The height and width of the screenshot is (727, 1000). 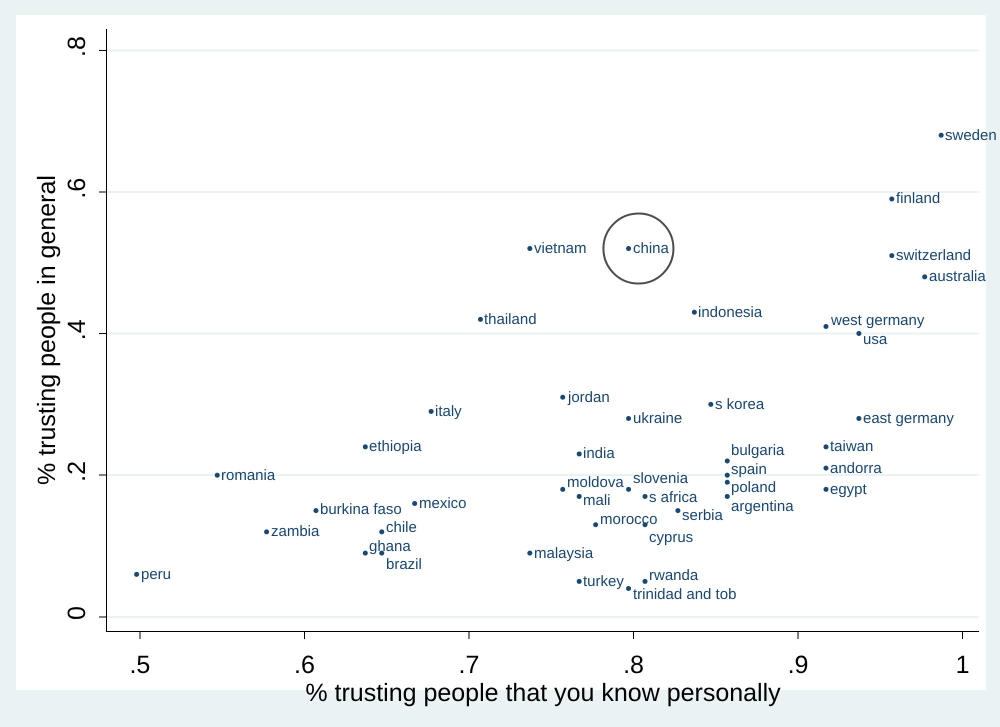 What do you see at coordinates (77, 46) in the screenshot?
I see `y-tick-label: .8` at bounding box center [77, 46].